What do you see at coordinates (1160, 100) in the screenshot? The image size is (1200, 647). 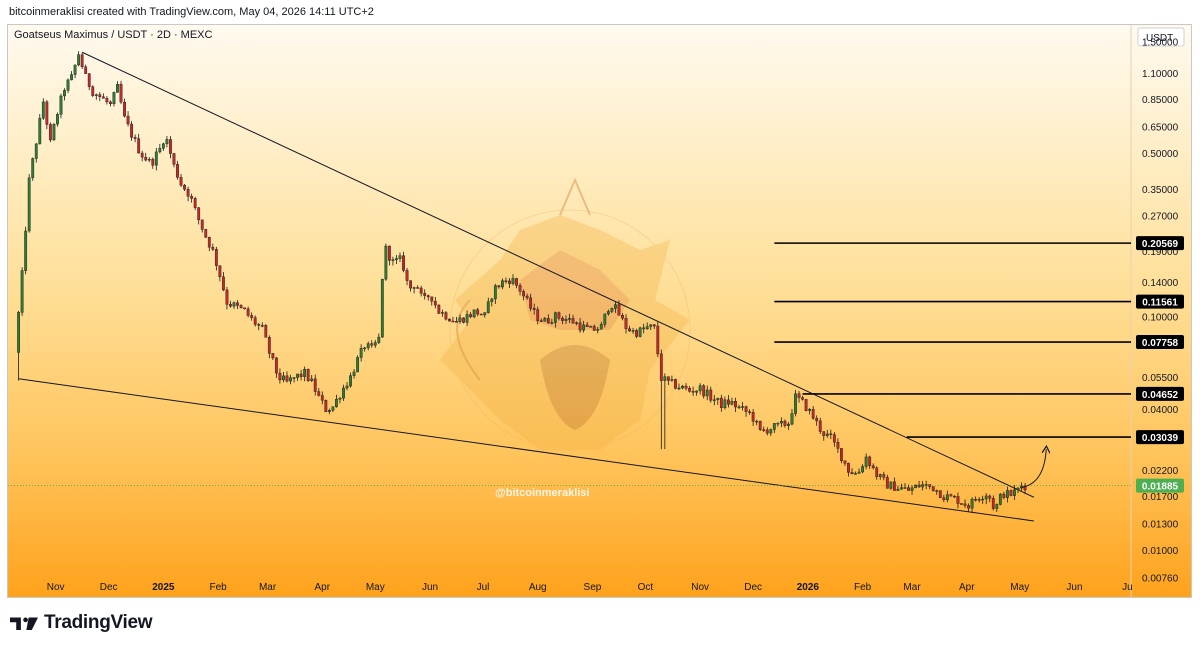 I see `y-tick-label: 0.85000` at bounding box center [1160, 100].